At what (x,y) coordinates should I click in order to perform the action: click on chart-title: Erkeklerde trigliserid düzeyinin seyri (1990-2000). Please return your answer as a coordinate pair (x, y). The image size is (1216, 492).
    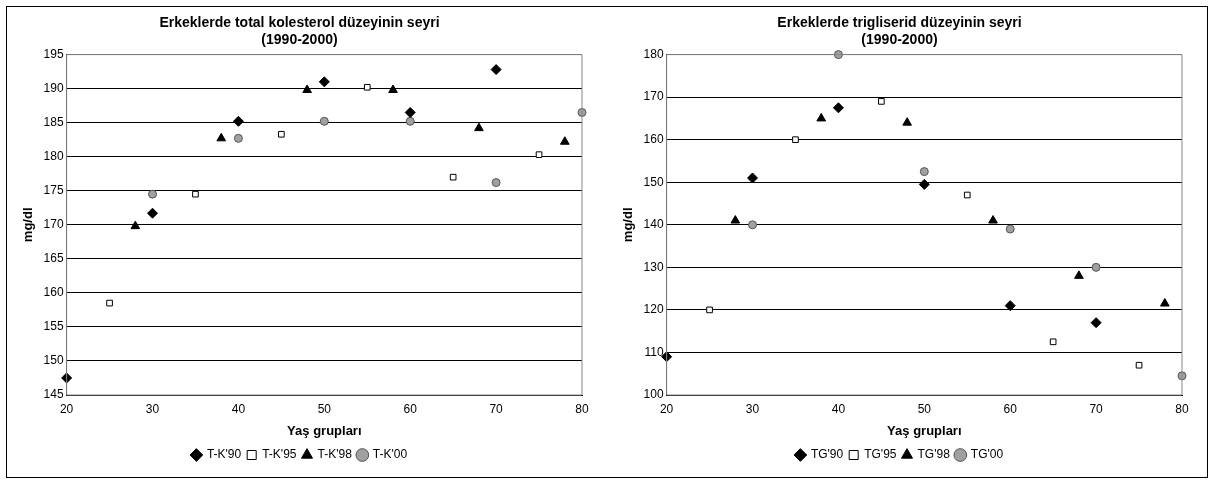
    Looking at the image, I should click on (899, 31).